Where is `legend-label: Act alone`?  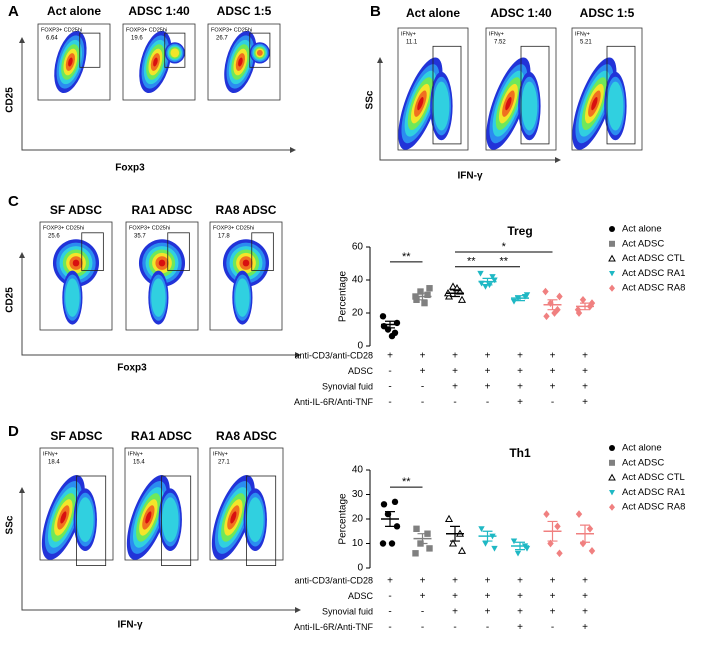
legend-label: Act alone is located at coordinates (642, 448).